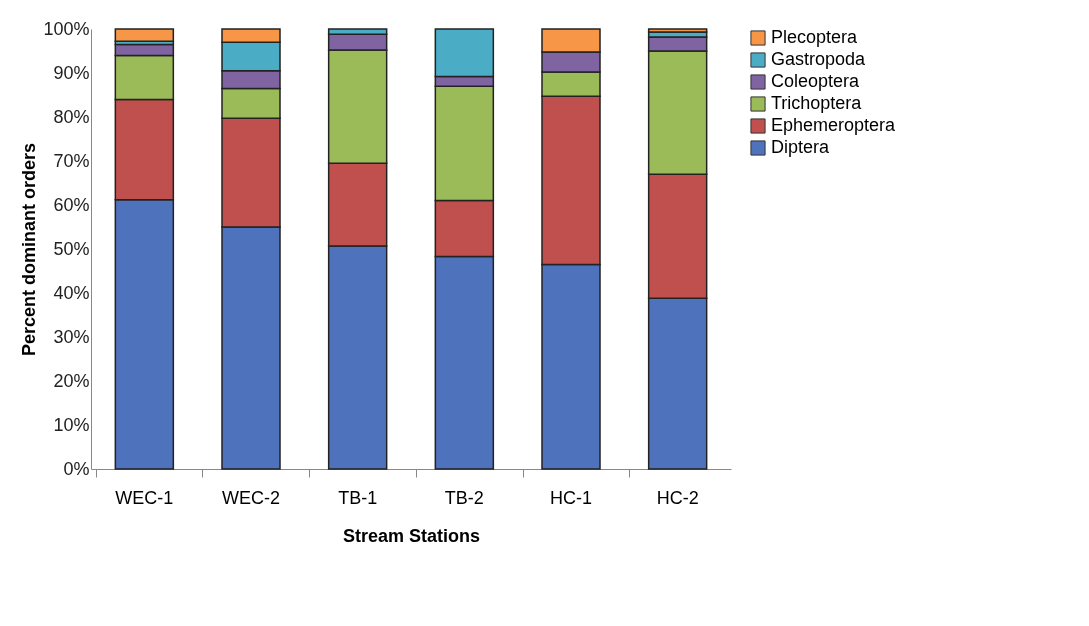  I want to click on legend-label: Diptera, so click(801, 147).